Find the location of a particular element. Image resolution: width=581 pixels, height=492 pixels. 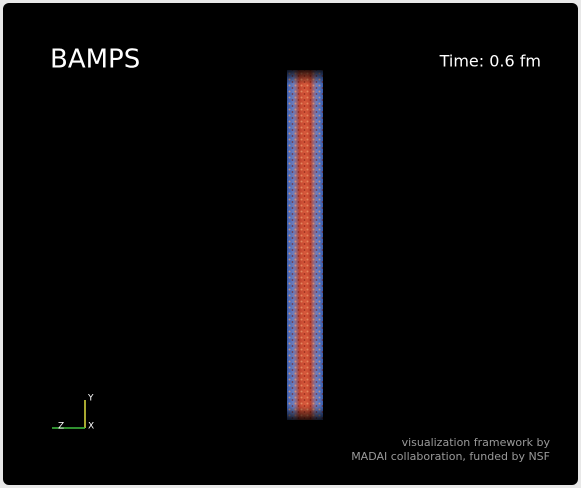

axis-x-label: X is located at coordinates (91, 427).